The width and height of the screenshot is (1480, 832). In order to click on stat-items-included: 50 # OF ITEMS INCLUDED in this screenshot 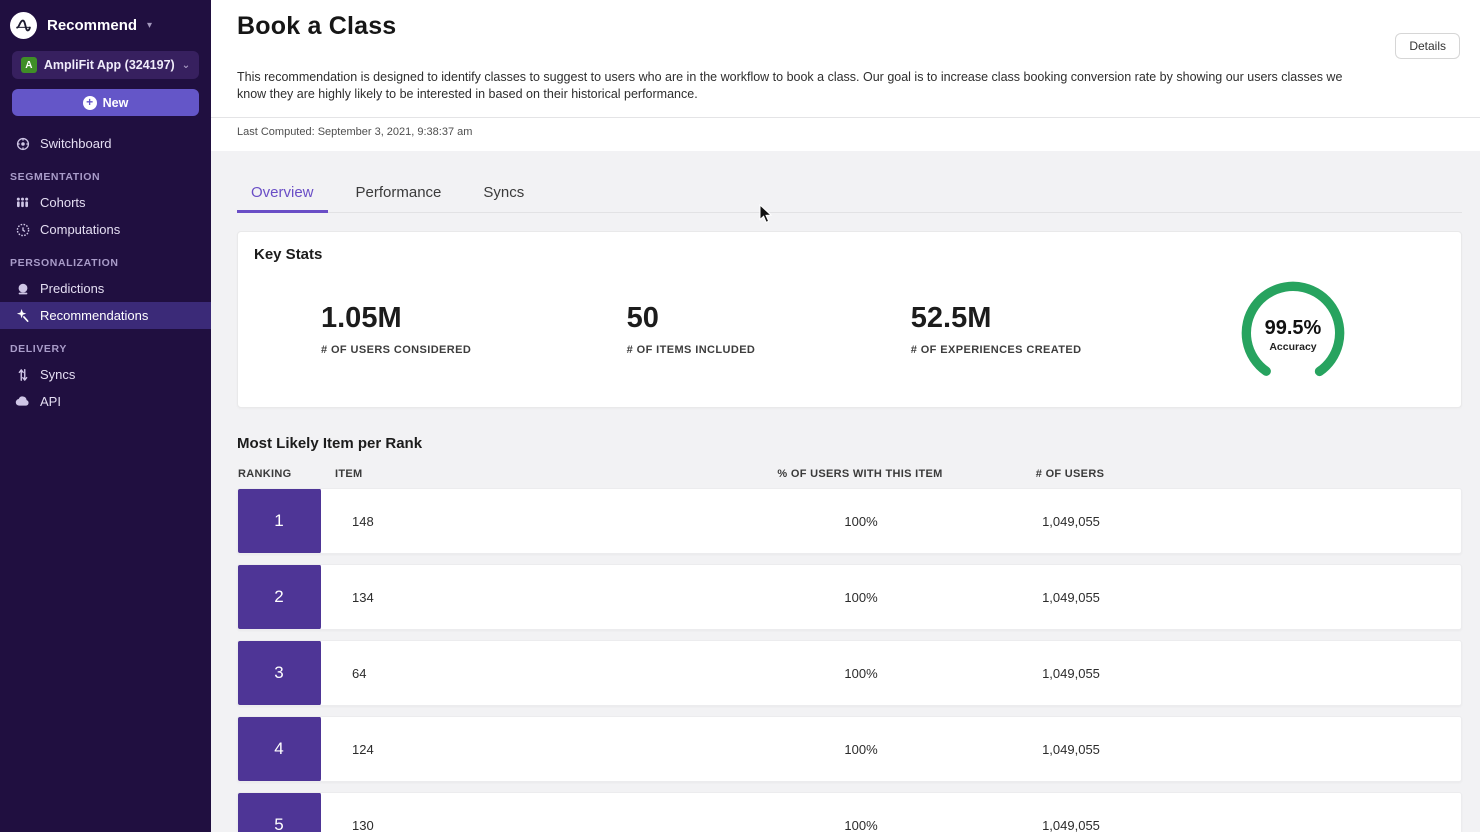, I will do `click(691, 329)`.